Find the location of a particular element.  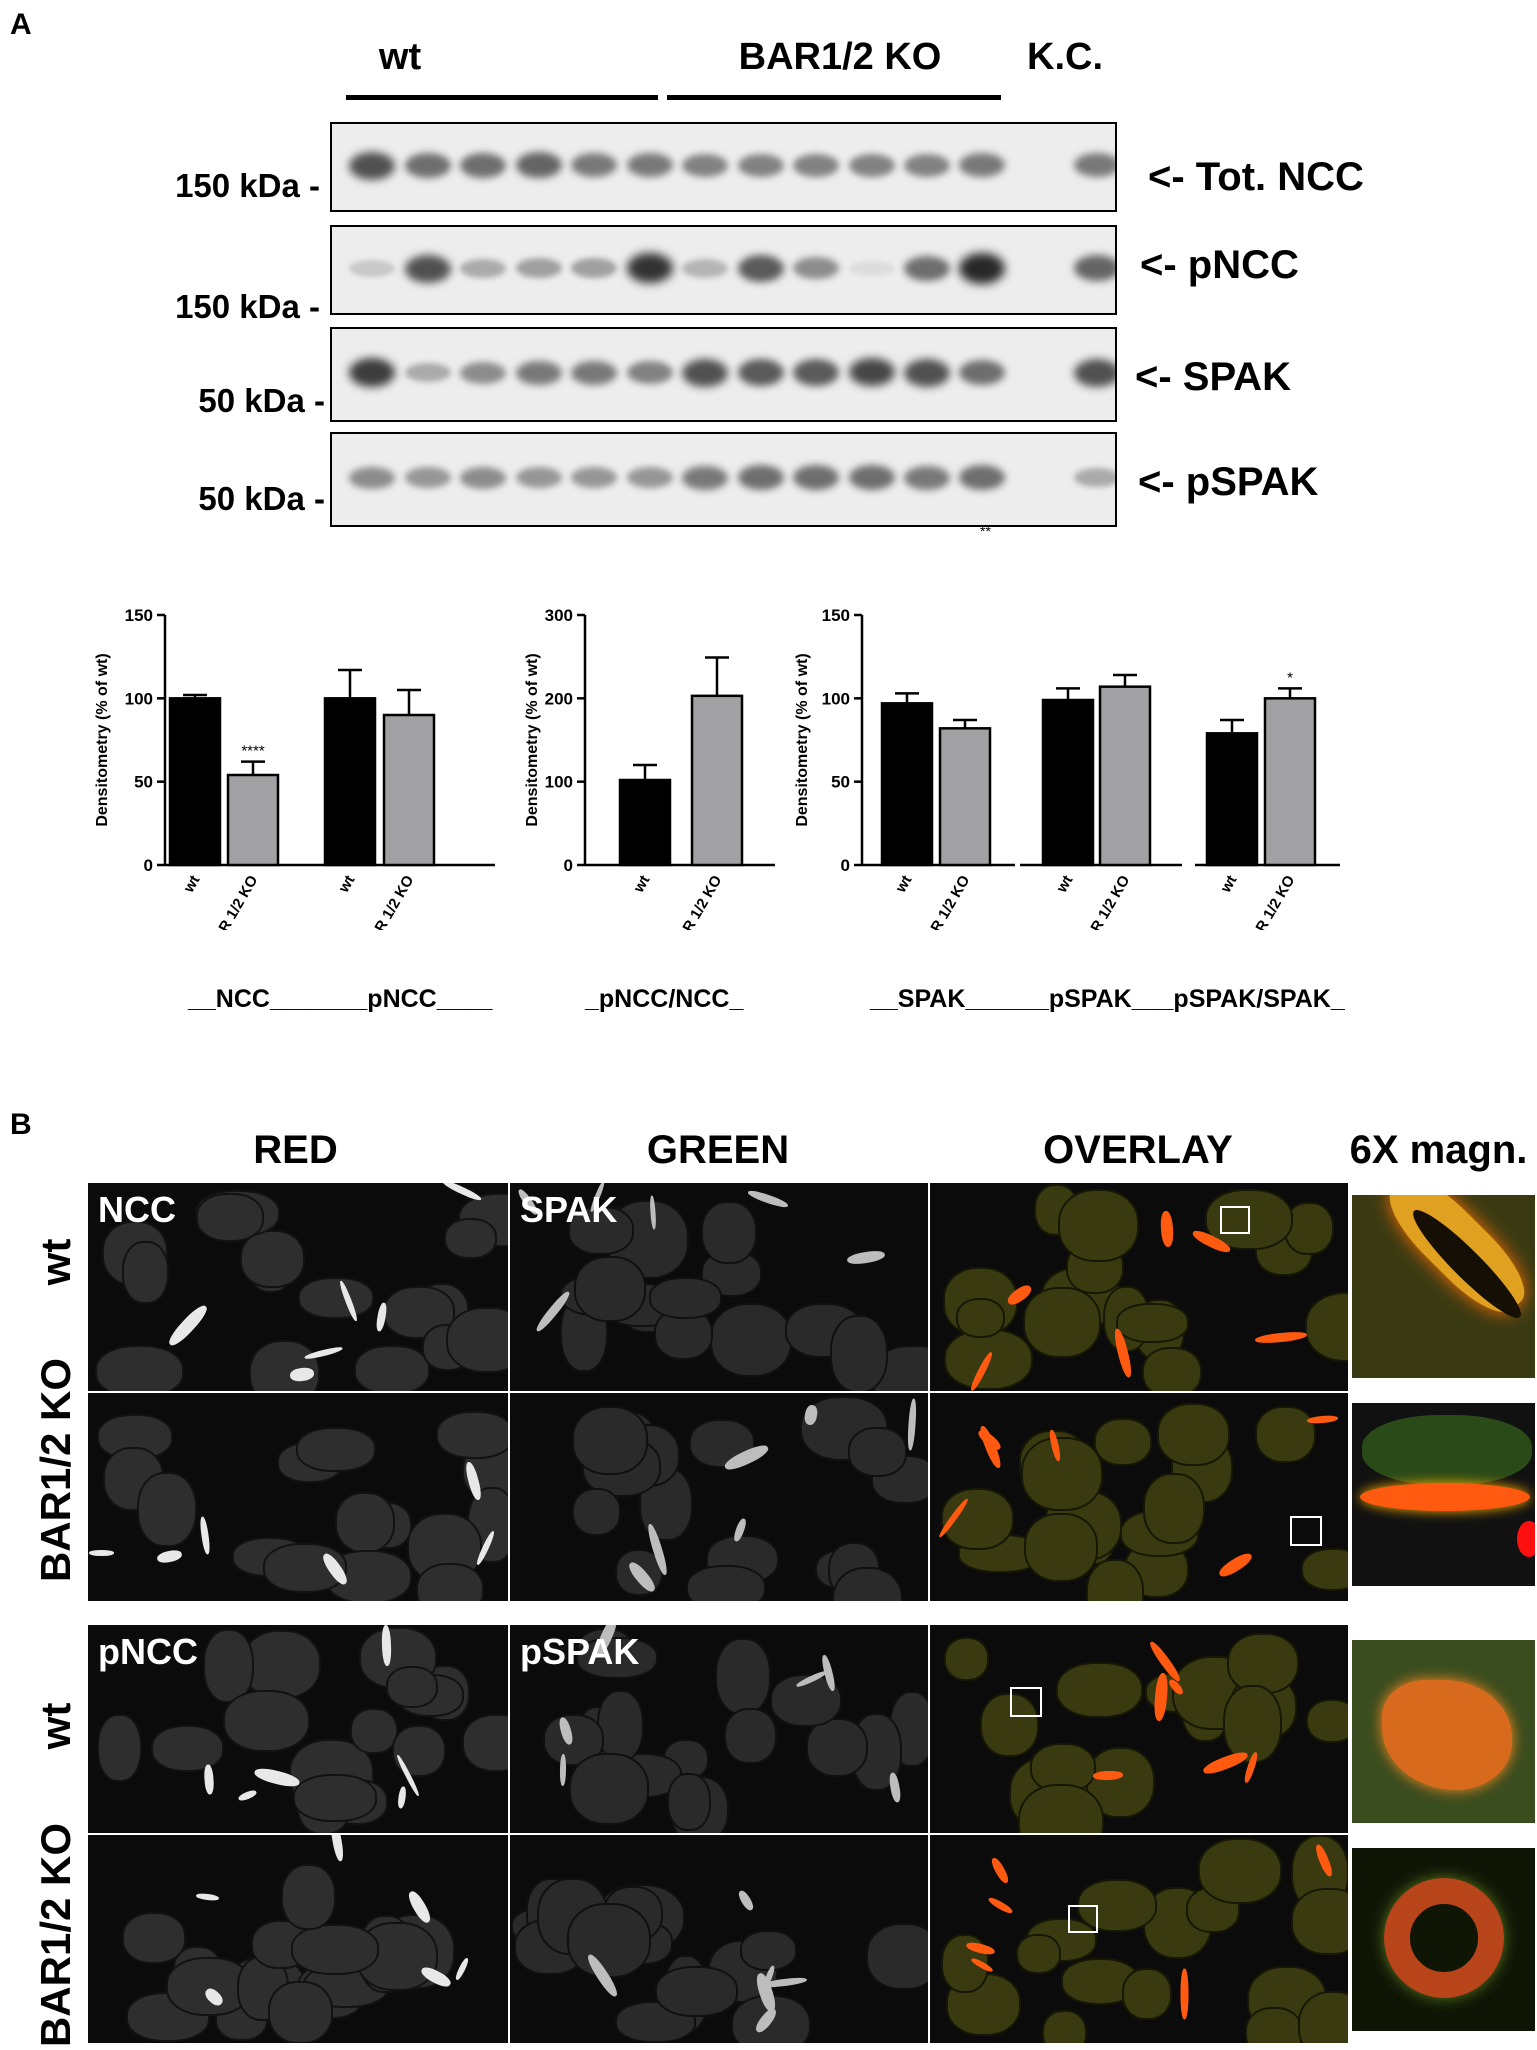

blot-name-spak: <- SPAK is located at coordinates (1213, 377).